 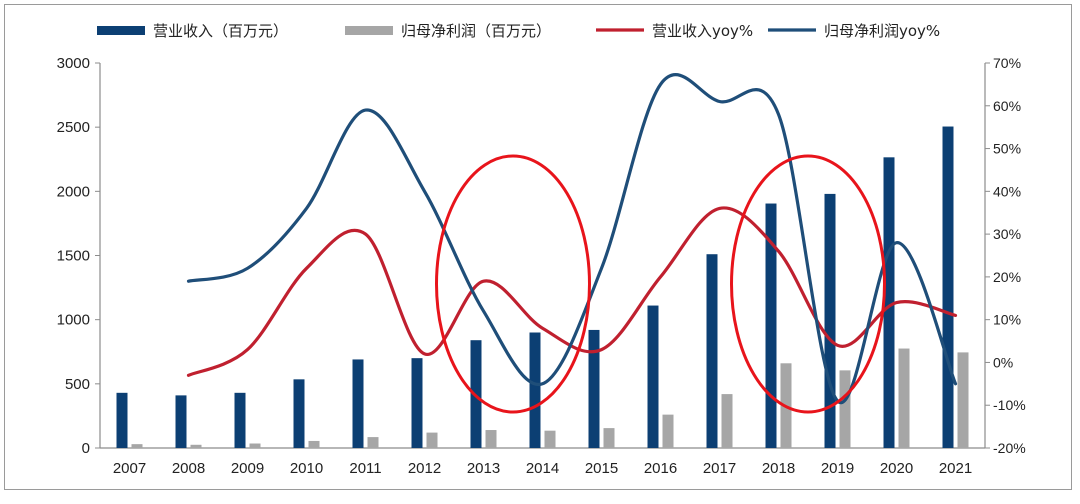 What do you see at coordinates (247, 468) in the screenshot?
I see `x-tick-label: 2009` at bounding box center [247, 468].